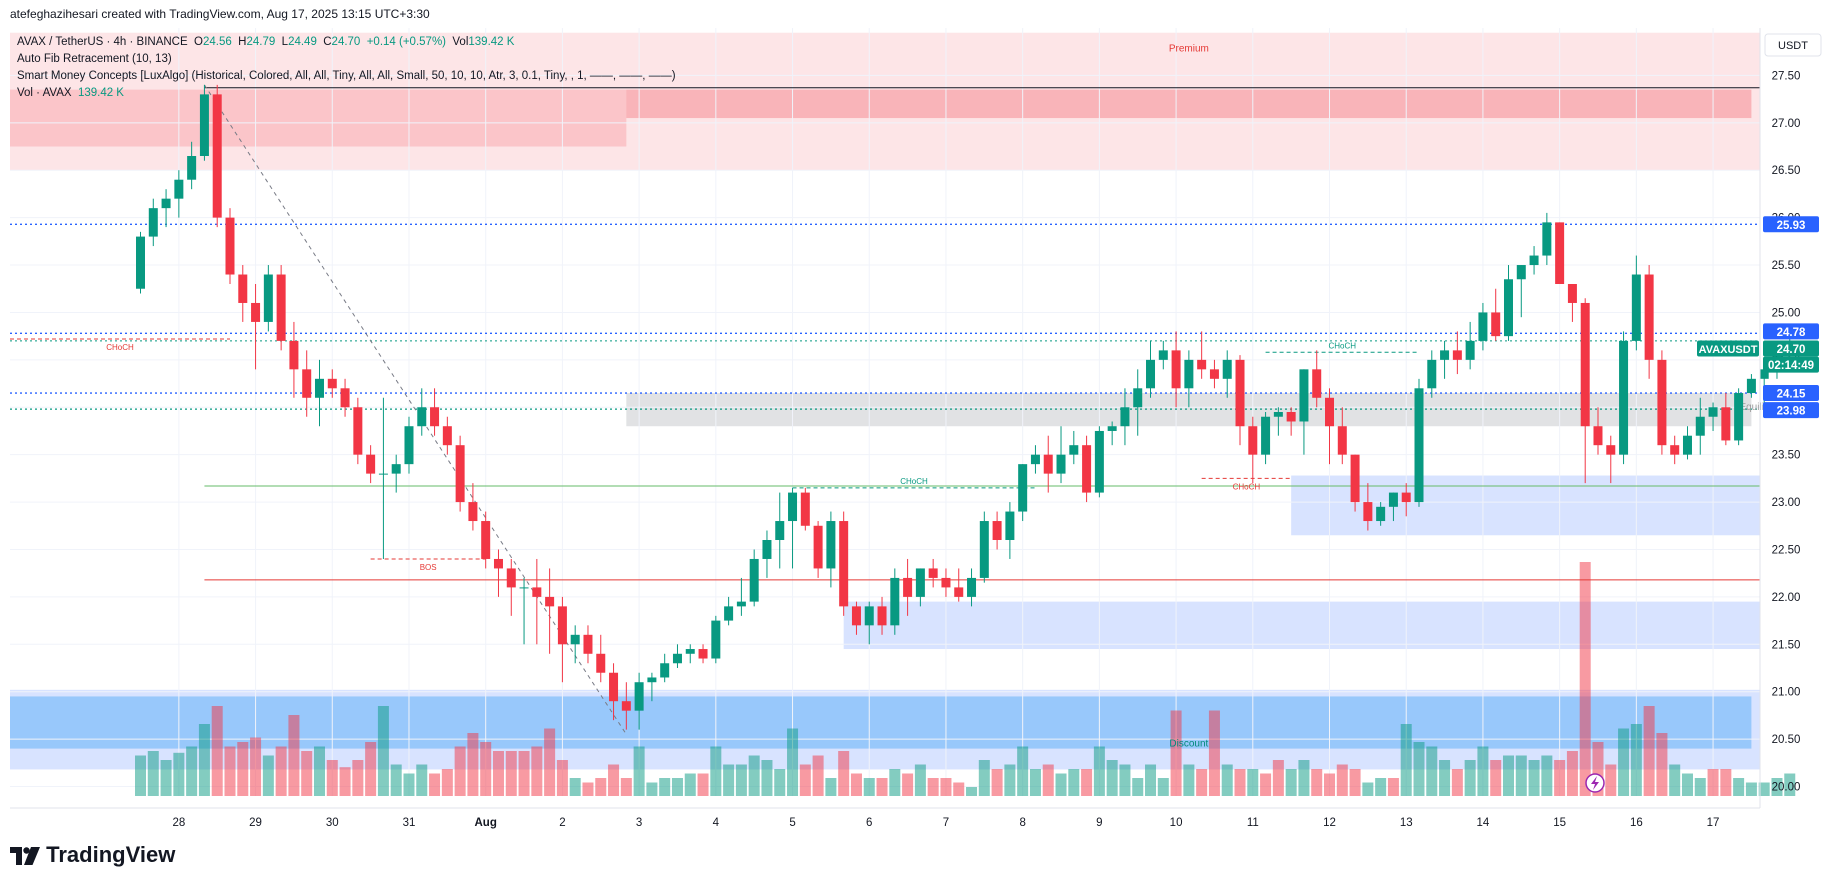 Image resolution: width=1835 pixels, height=883 pixels. What do you see at coordinates (1791, 412) in the screenshot?
I see `price-axis-label-text: 23.98` at bounding box center [1791, 412].